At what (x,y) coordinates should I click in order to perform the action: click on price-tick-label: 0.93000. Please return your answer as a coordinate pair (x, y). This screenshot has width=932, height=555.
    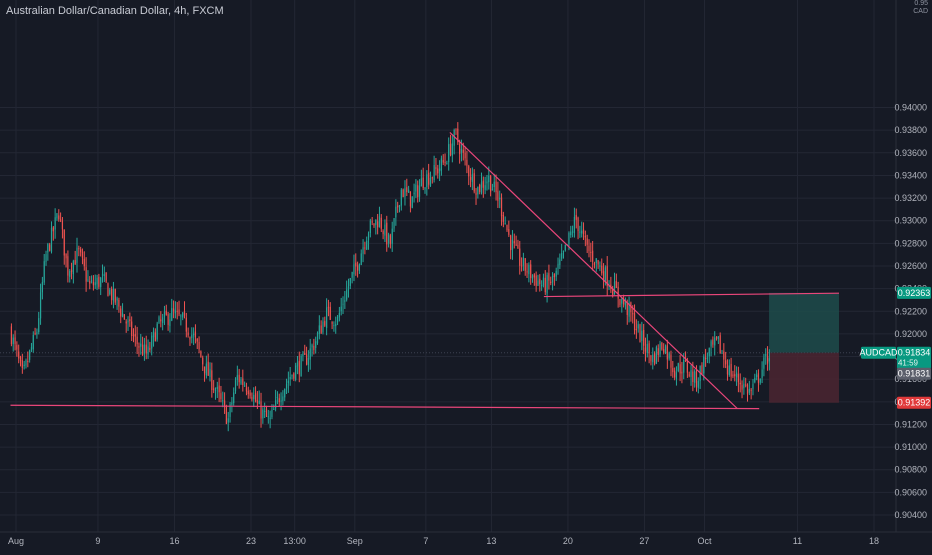
    Looking at the image, I should click on (910, 221).